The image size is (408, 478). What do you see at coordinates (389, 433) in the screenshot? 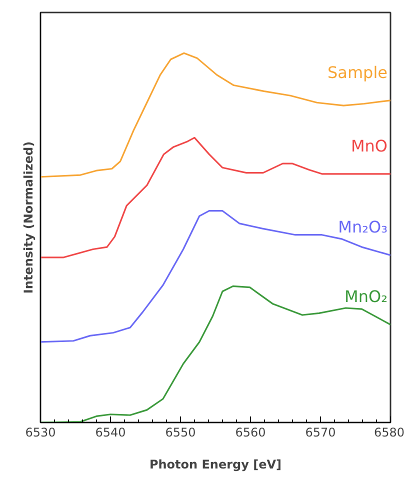
I see `x-tick-label: 6580` at bounding box center [389, 433].